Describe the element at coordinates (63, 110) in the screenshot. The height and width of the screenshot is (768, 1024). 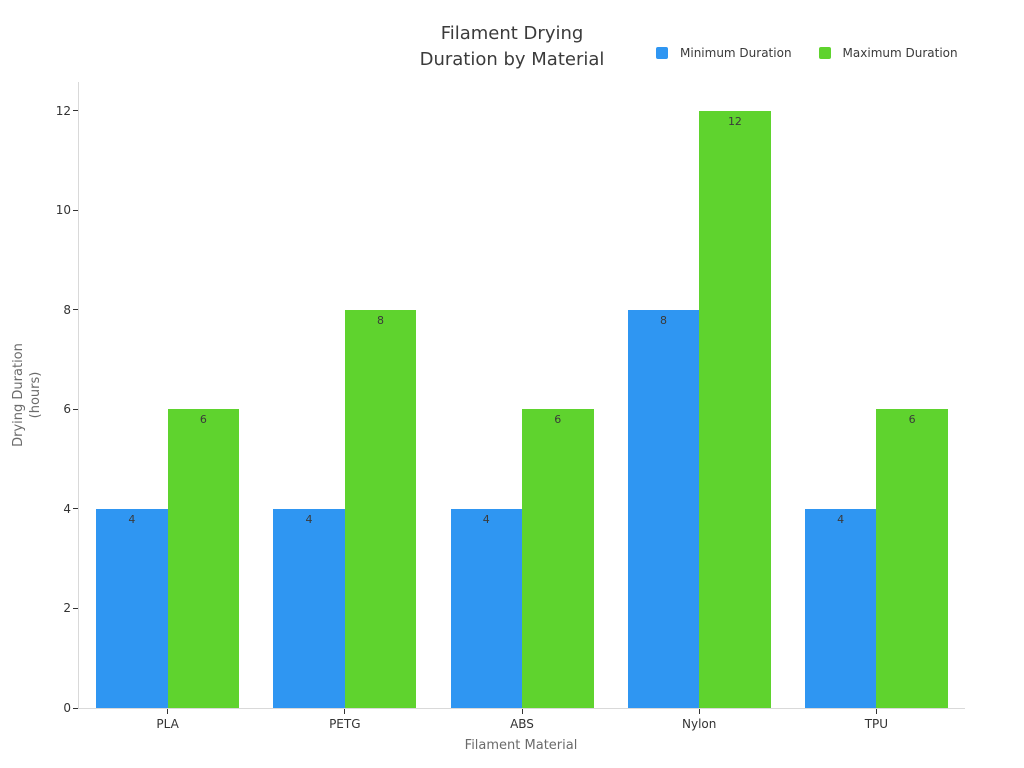
I see `y-tick-label-12: 12` at that location.